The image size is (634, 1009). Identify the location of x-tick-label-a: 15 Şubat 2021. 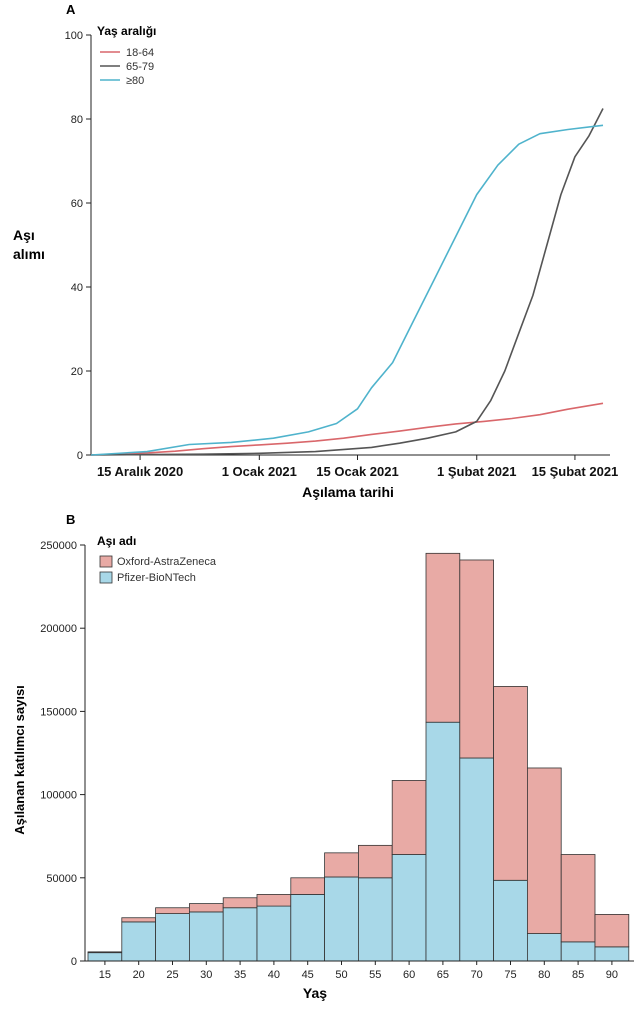
(575, 471).